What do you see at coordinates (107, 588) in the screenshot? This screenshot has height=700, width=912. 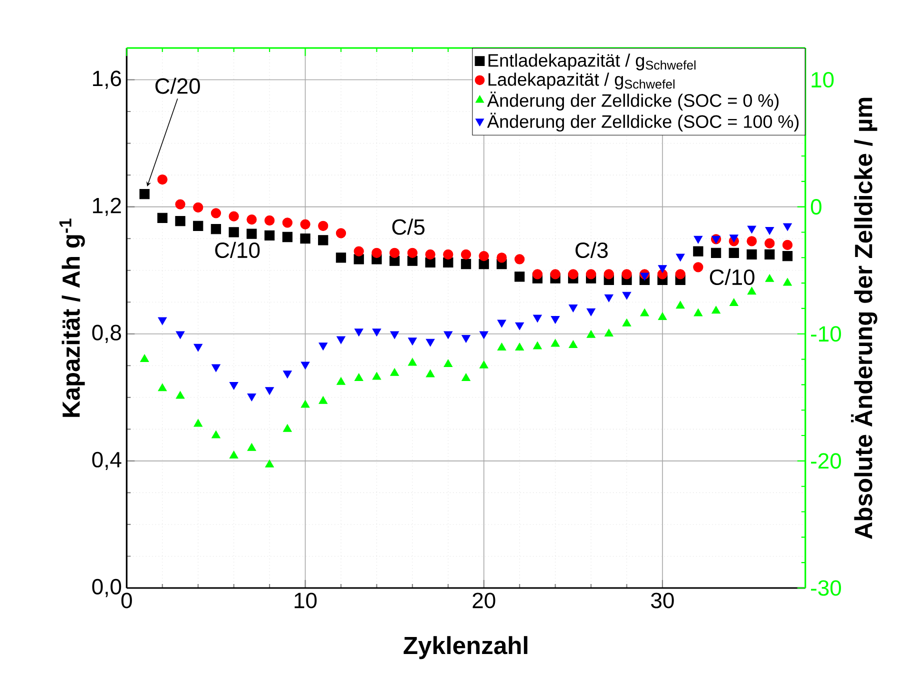 I see `y-tick-label: 0,0` at bounding box center [107, 588].